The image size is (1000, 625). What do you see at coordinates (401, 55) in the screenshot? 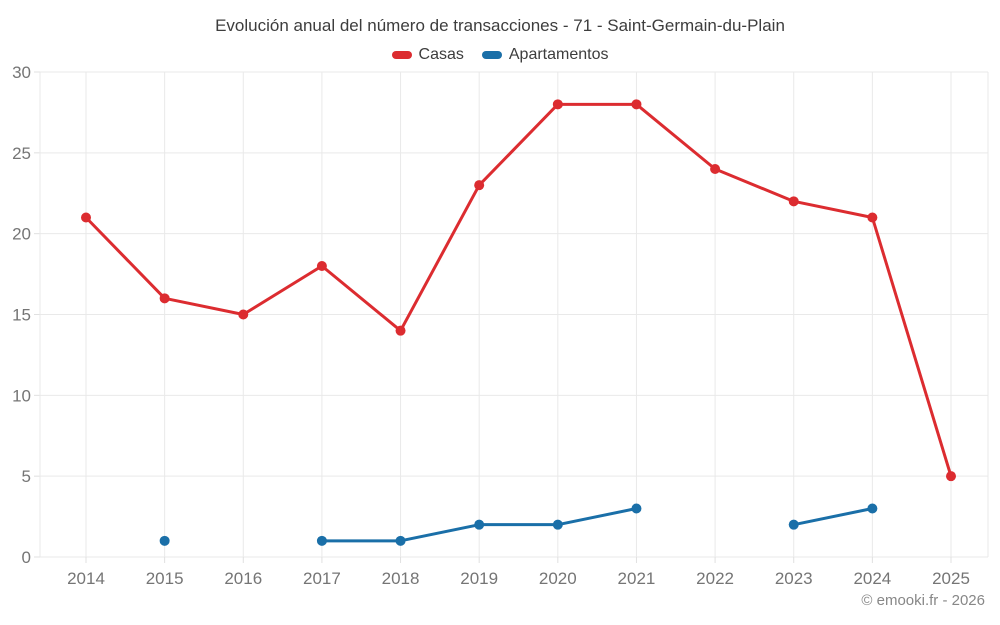
I see `legend-swatch-casas` at bounding box center [401, 55].